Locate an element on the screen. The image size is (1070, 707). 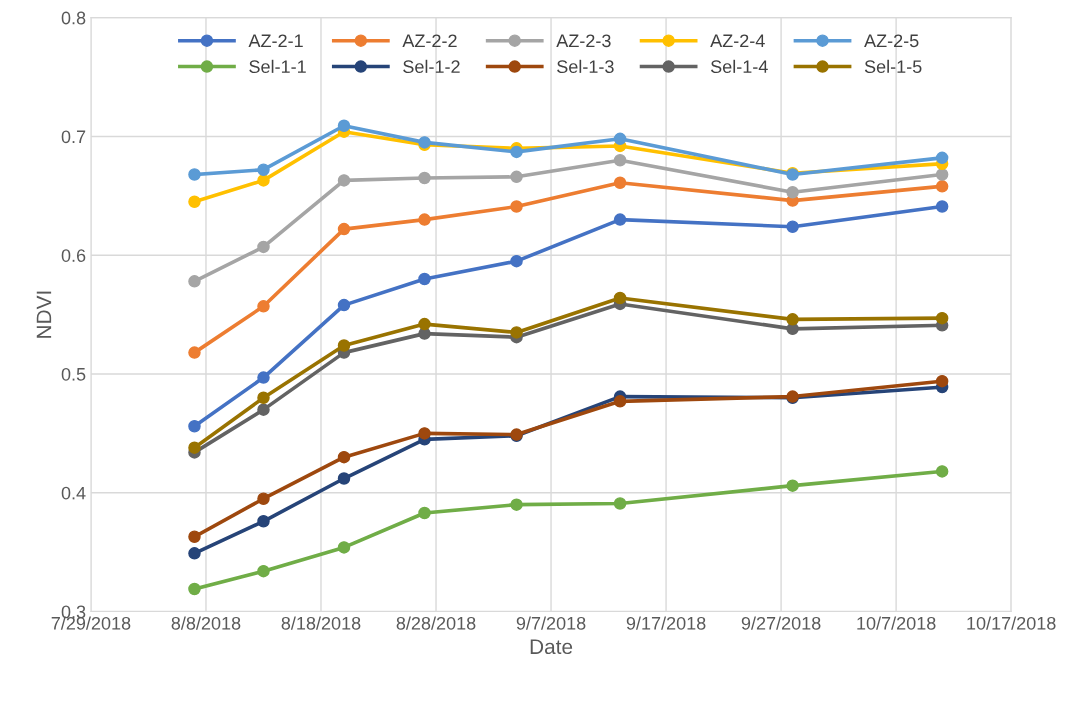
legend-label: AZ-2-5 is located at coordinates (891, 41).